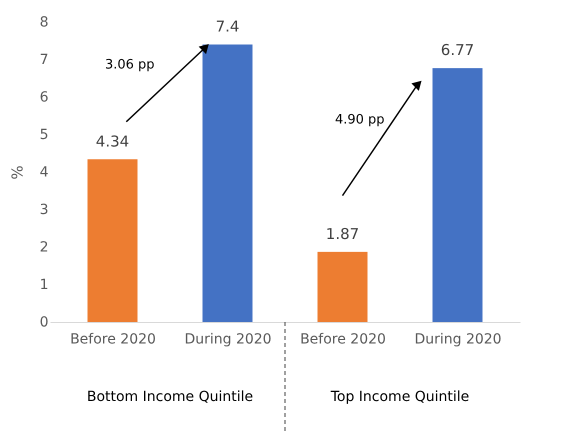  Describe the element at coordinates (359, 120) in the screenshot. I see `annotation: 4.90 pp` at that location.